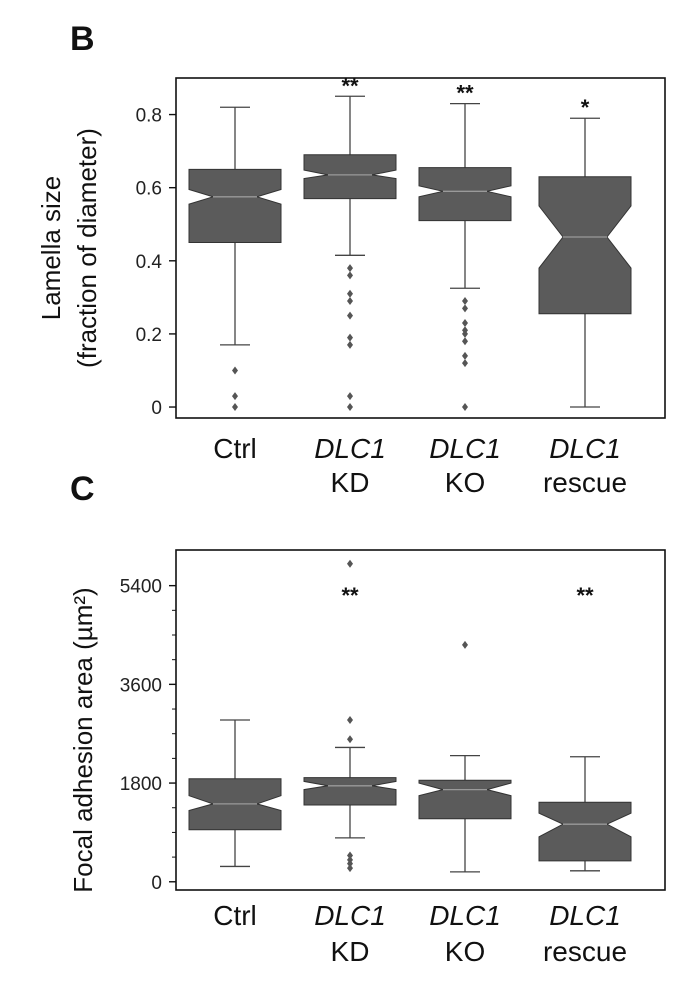 The height and width of the screenshot is (1000, 688). I want to click on y-axis-c: 0 1800 3600 5400, so click(148, 735).